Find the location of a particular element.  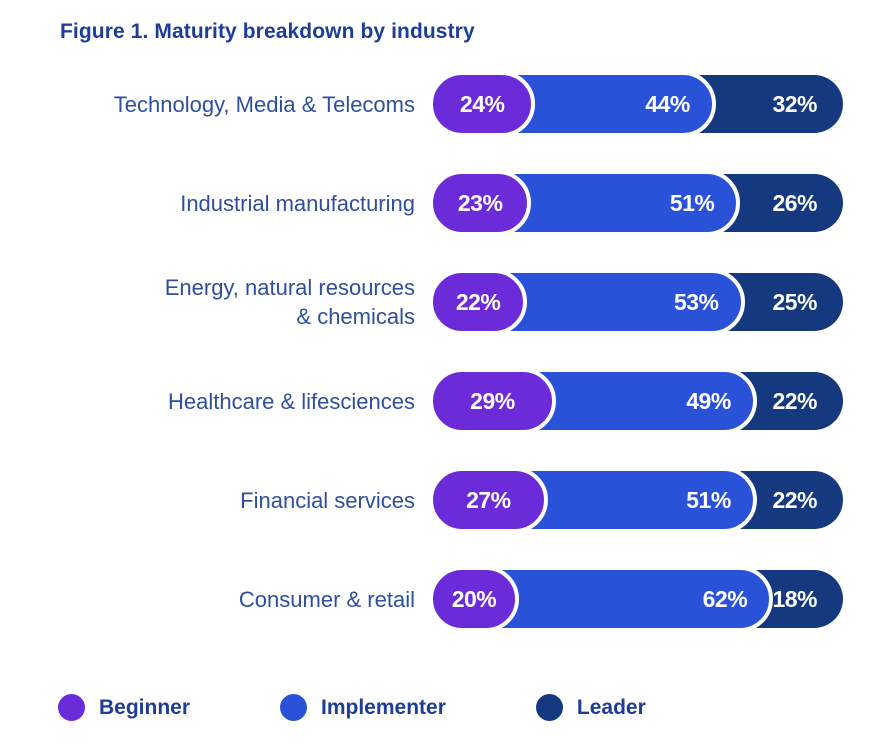

stacked-bar: 26% 51% 23% is located at coordinates (636, 203).